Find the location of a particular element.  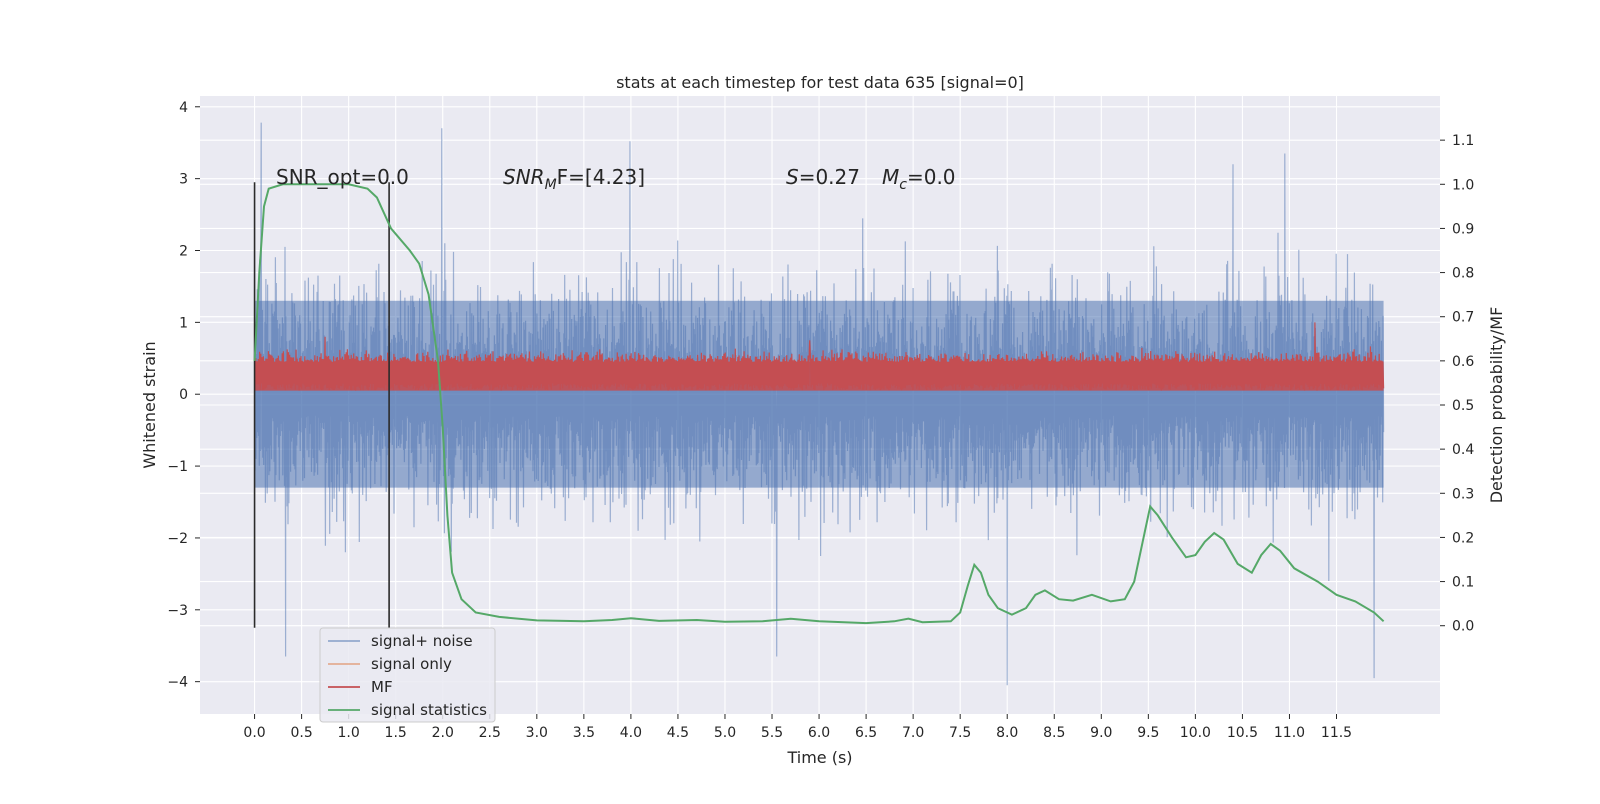

annotation-snr-mf: SNRMF=[4.23] is located at coordinates (574, 179).